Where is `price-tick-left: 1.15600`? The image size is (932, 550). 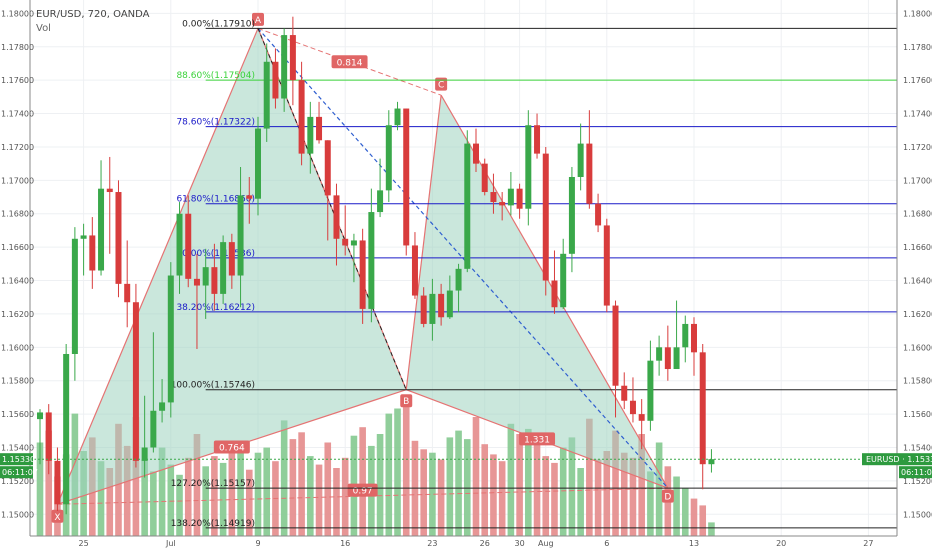
price-tick-left: 1.15600 is located at coordinates (17, 414).